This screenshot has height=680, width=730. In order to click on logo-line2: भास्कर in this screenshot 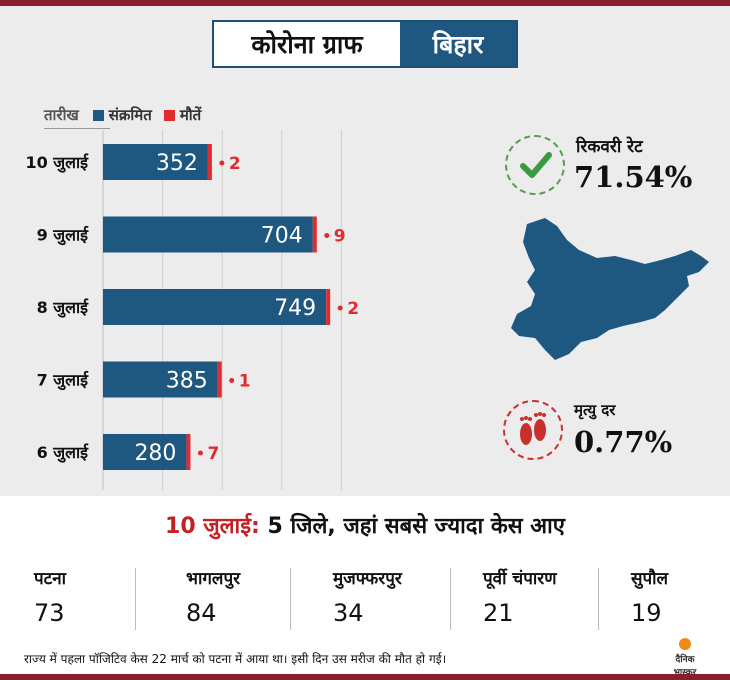, I will do `click(685, 673)`.